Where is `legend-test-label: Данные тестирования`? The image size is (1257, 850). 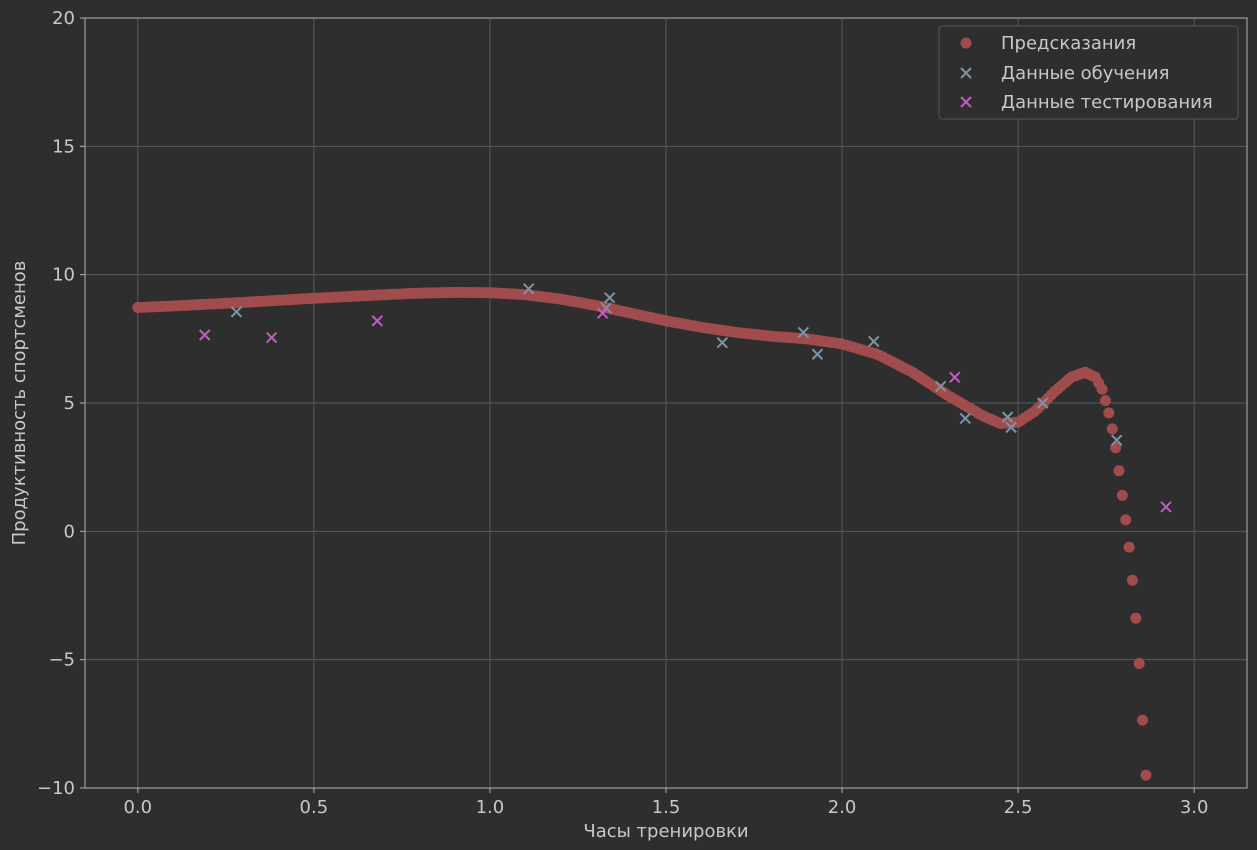 legend-test-label: Данные тестирования is located at coordinates (1107, 102).